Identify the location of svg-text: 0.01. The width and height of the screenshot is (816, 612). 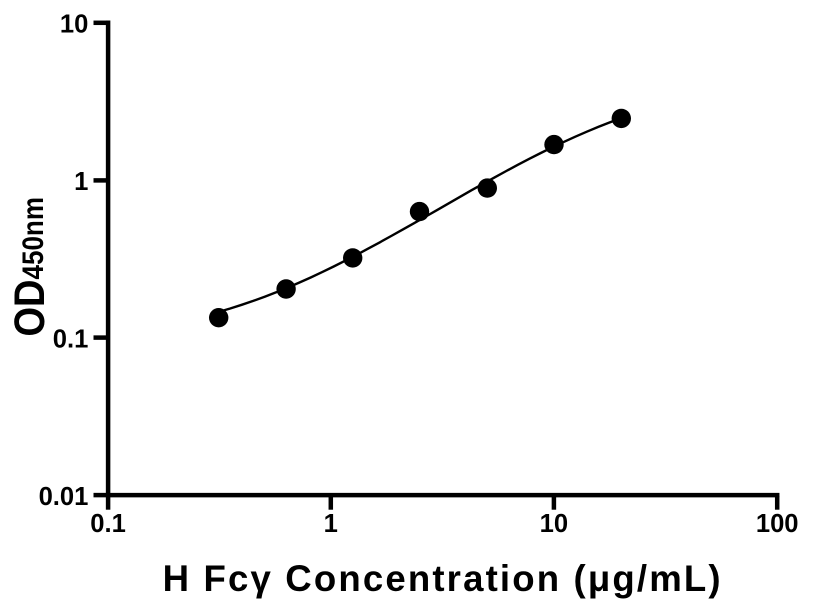
(64, 497).